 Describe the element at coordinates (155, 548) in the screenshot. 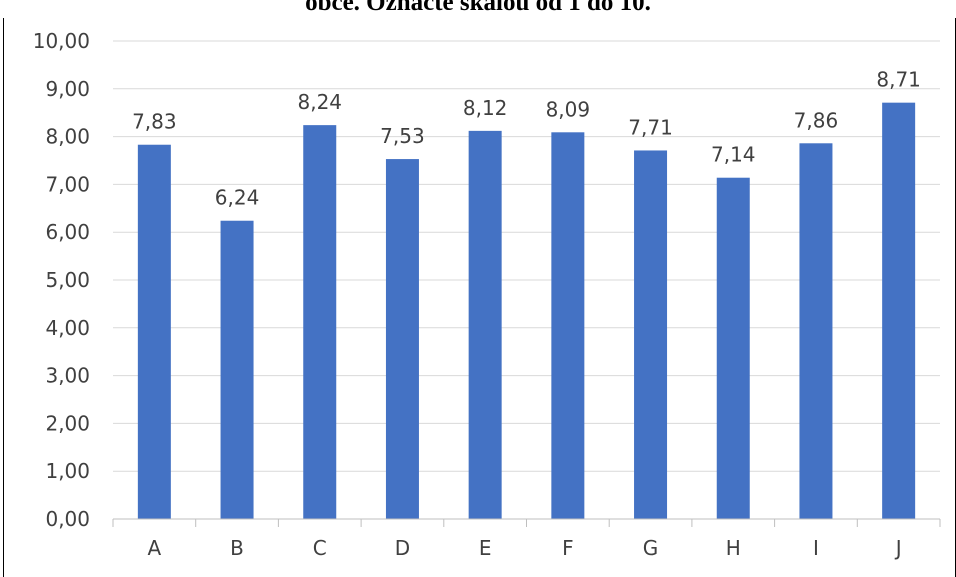

I see `x-tick-label: A` at that location.